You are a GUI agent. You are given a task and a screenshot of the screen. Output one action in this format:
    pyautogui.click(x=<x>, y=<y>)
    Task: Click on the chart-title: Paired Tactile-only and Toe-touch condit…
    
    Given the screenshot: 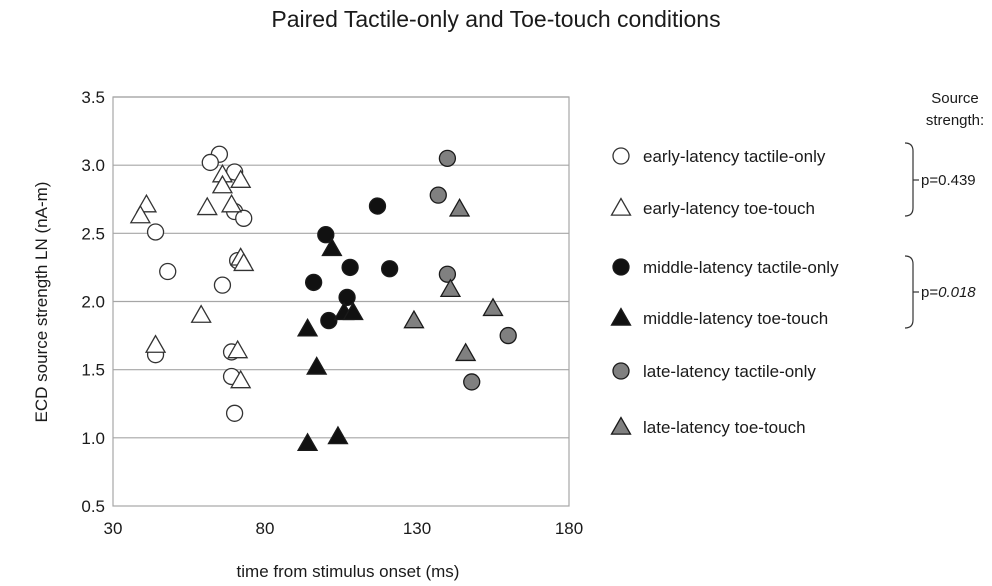 What is the action you would take?
    pyautogui.click(x=496, y=19)
    